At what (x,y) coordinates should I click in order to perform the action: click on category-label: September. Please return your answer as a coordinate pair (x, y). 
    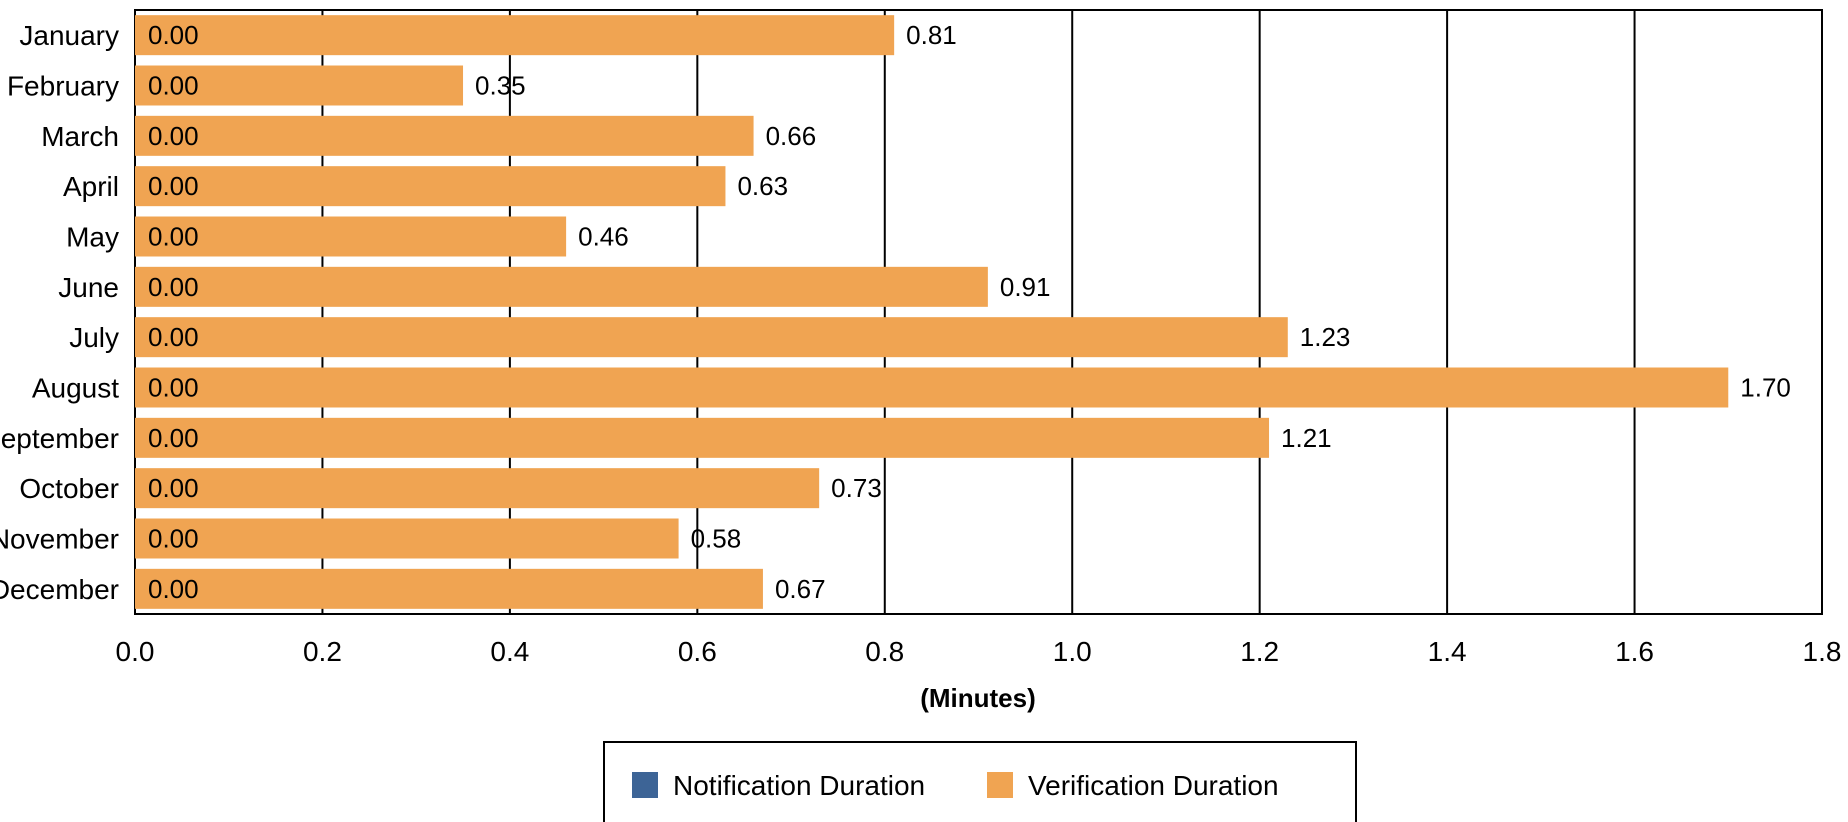
    Looking at the image, I should click on (59, 438).